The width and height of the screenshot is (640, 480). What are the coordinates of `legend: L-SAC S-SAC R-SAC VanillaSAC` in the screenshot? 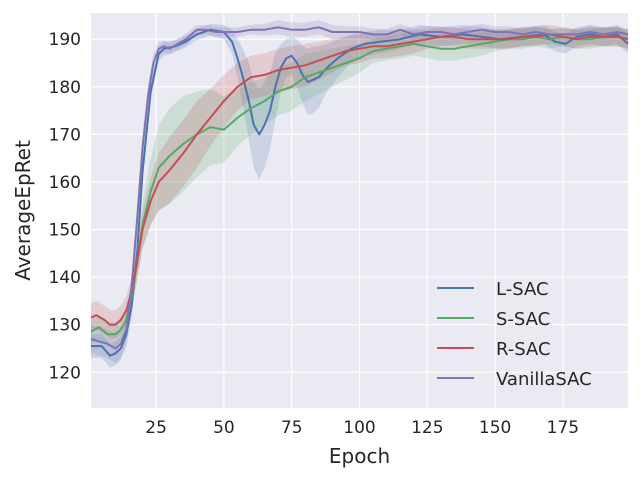 It's located at (514, 334).